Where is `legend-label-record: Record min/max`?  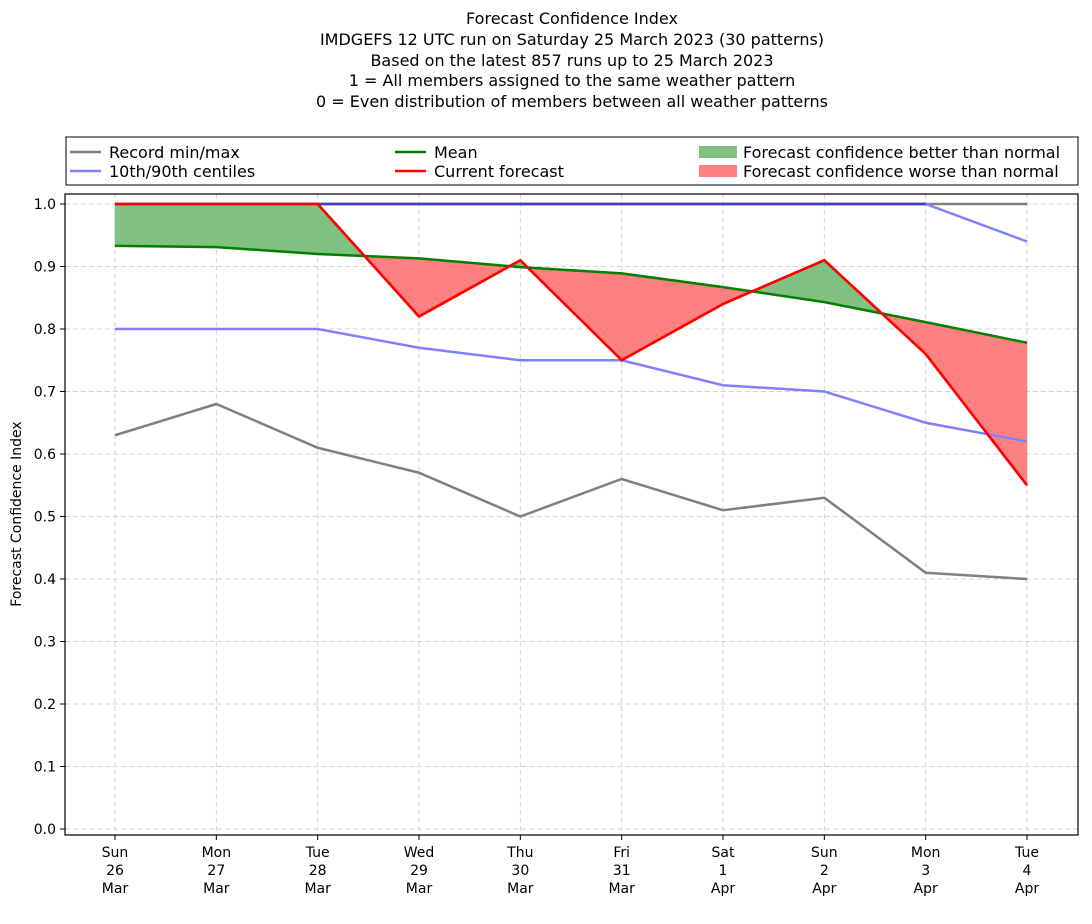 legend-label-record: Record min/max is located at coordinates (174, 152).